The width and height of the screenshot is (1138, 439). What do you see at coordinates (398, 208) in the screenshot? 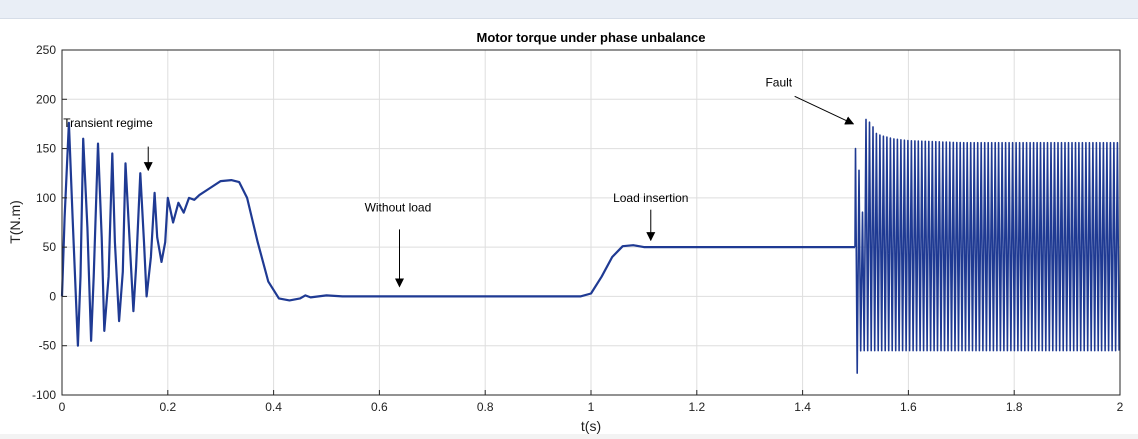
I see `annotation-without-load: Without load` at bounding box center [398, 208].